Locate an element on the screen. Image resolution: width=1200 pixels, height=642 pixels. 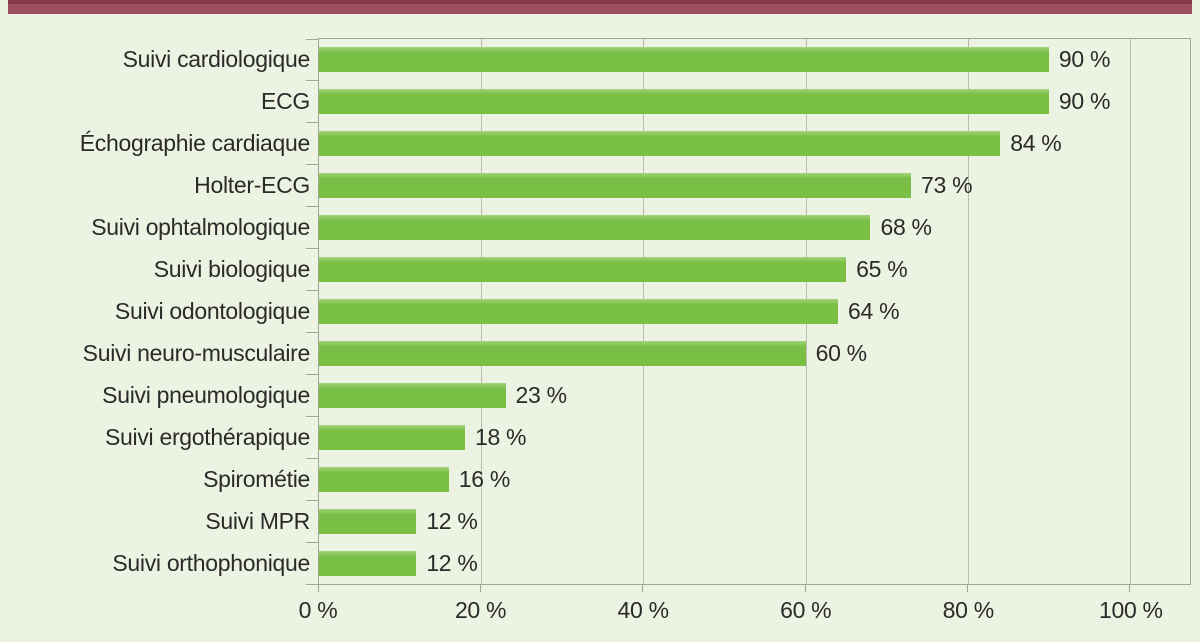
category-label: Suivi odontologique is located at coordinates (212, 310).